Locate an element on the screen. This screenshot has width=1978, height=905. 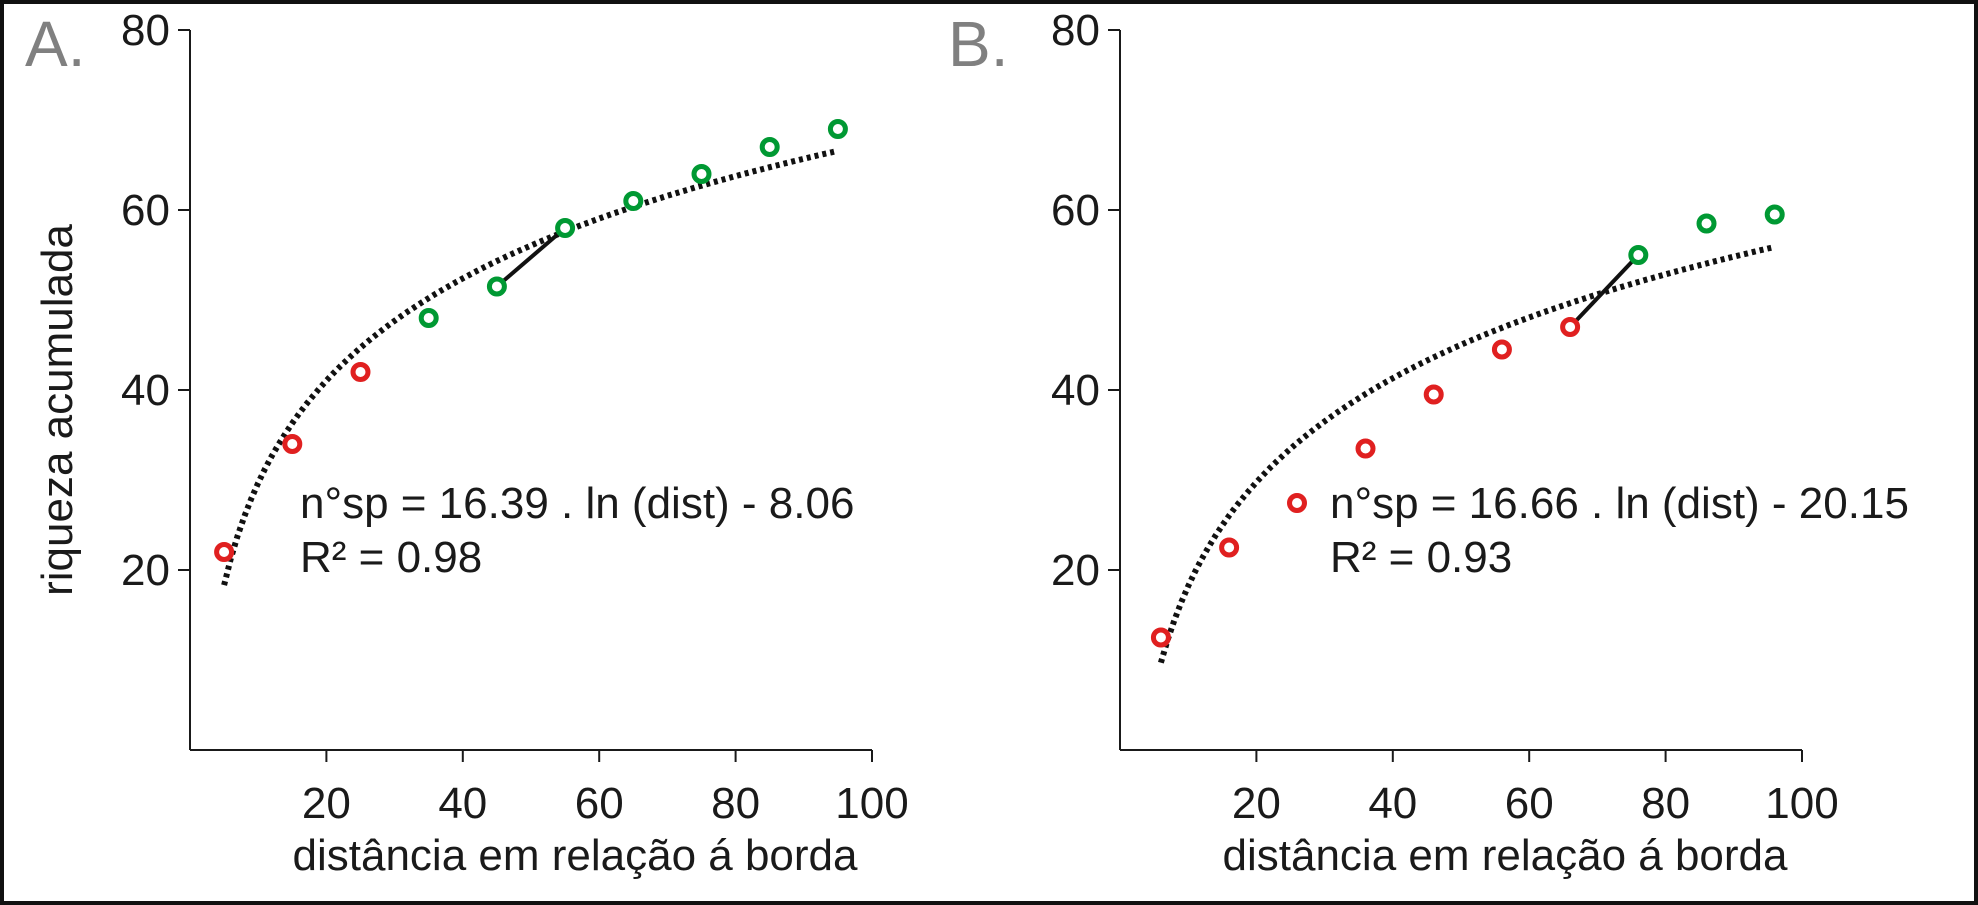
y-axis-label: riqueza acumulada is located at coordinates (57, 410).